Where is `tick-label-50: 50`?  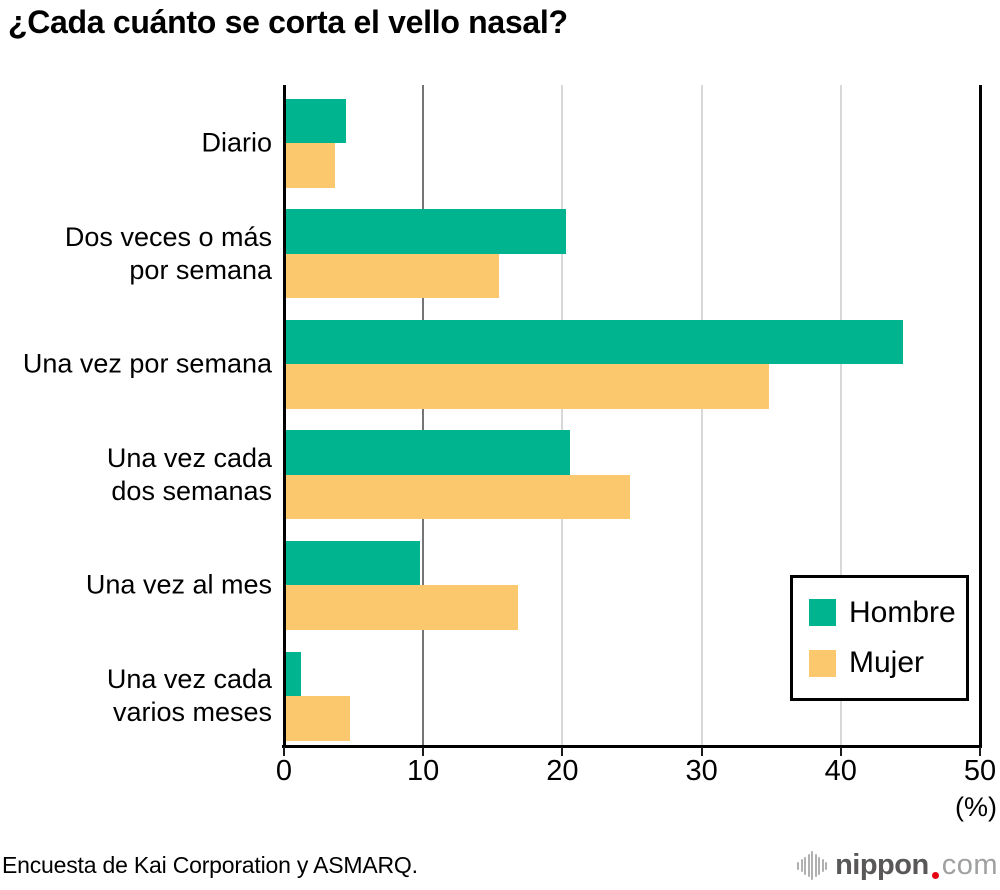
tick-label-50: 50 is located at coordinates (980, 771).